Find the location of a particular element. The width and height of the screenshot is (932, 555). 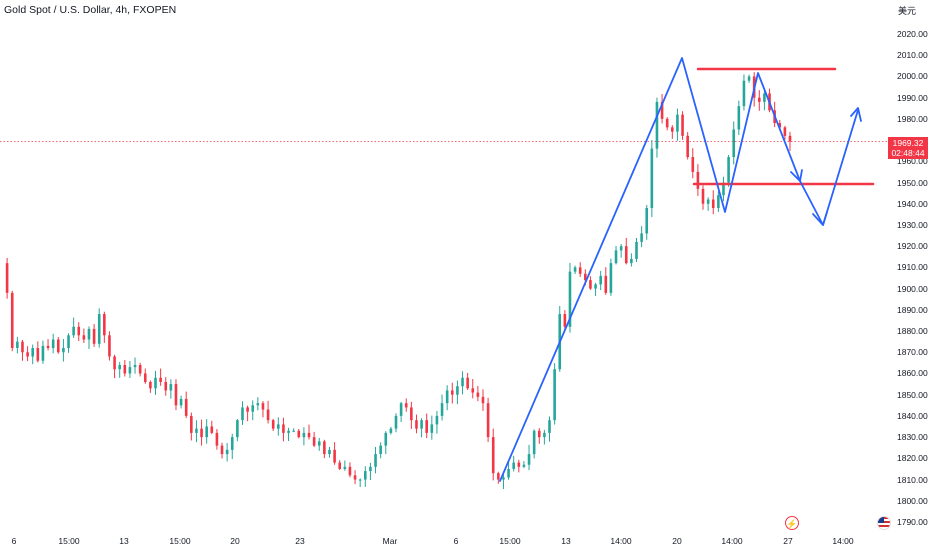

projection-path is located at coordinates (829, 167).